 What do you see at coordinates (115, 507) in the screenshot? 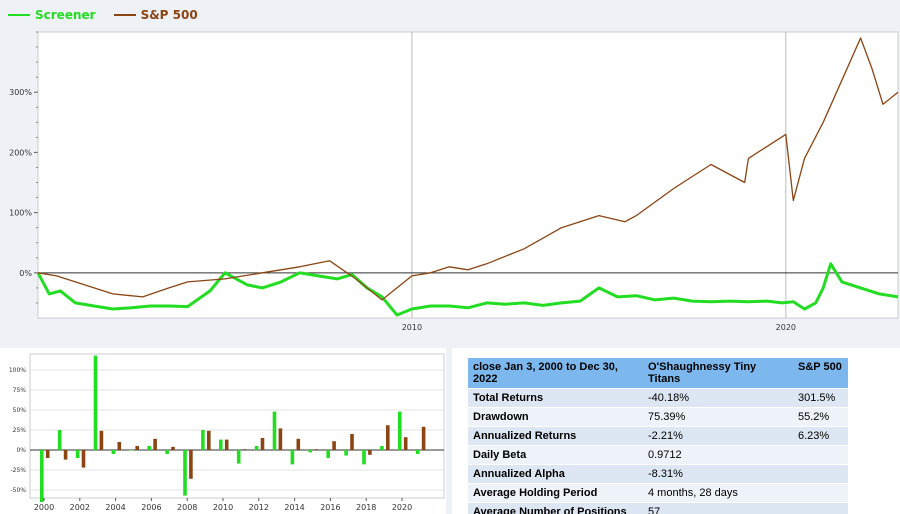
I see `bar-x-tick-label-2: 2004` at bounding box center [115, 507].